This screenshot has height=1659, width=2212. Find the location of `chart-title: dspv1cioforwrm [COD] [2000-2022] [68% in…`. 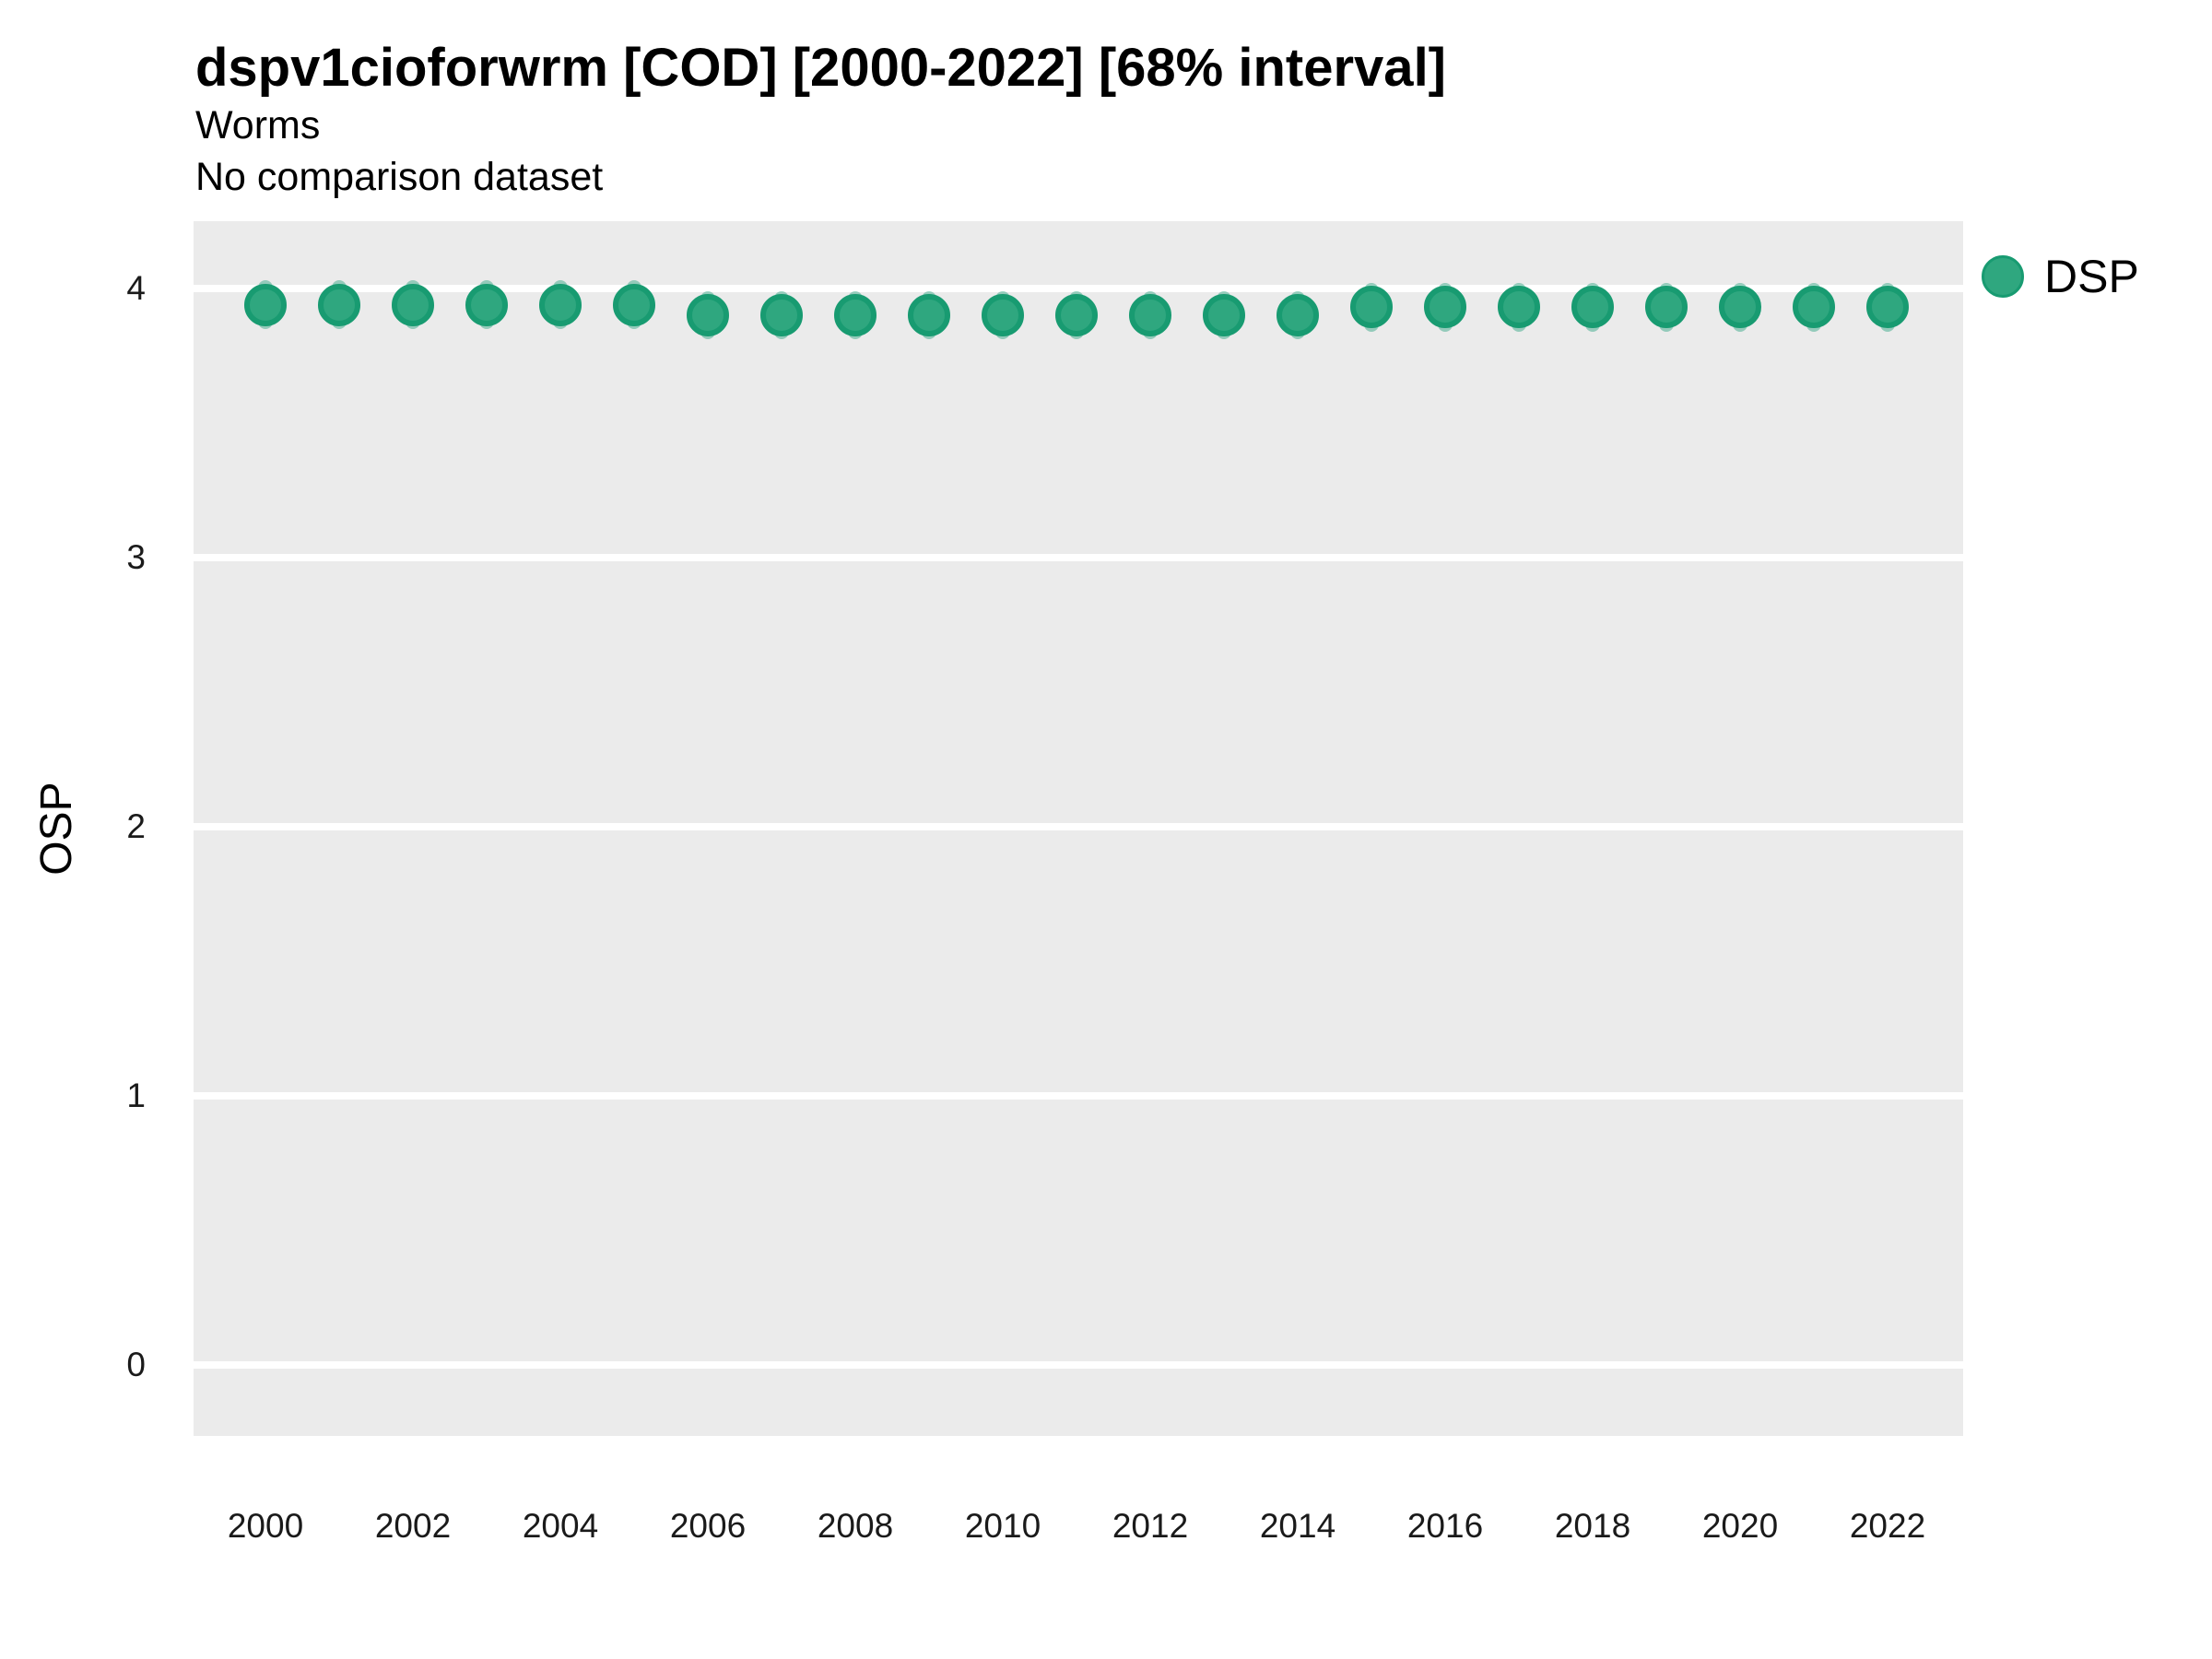

chart-title: dspv1cioforwrm [COD] [2000-2022] [68% in… is located at coordinates (820, 68).